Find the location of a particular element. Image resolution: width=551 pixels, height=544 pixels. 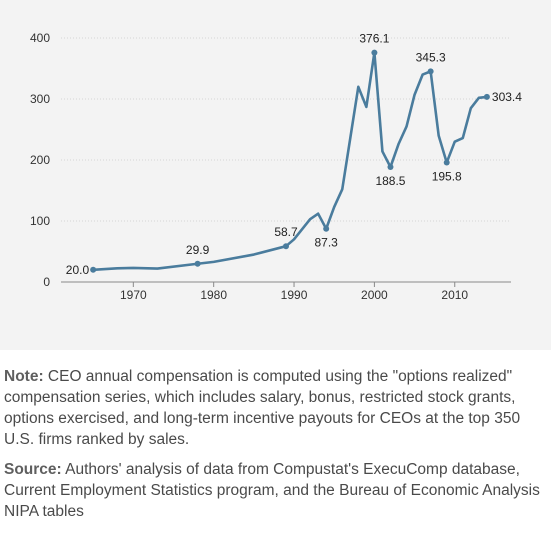

data-label: 87.3 is located at coordinates (326, 243).